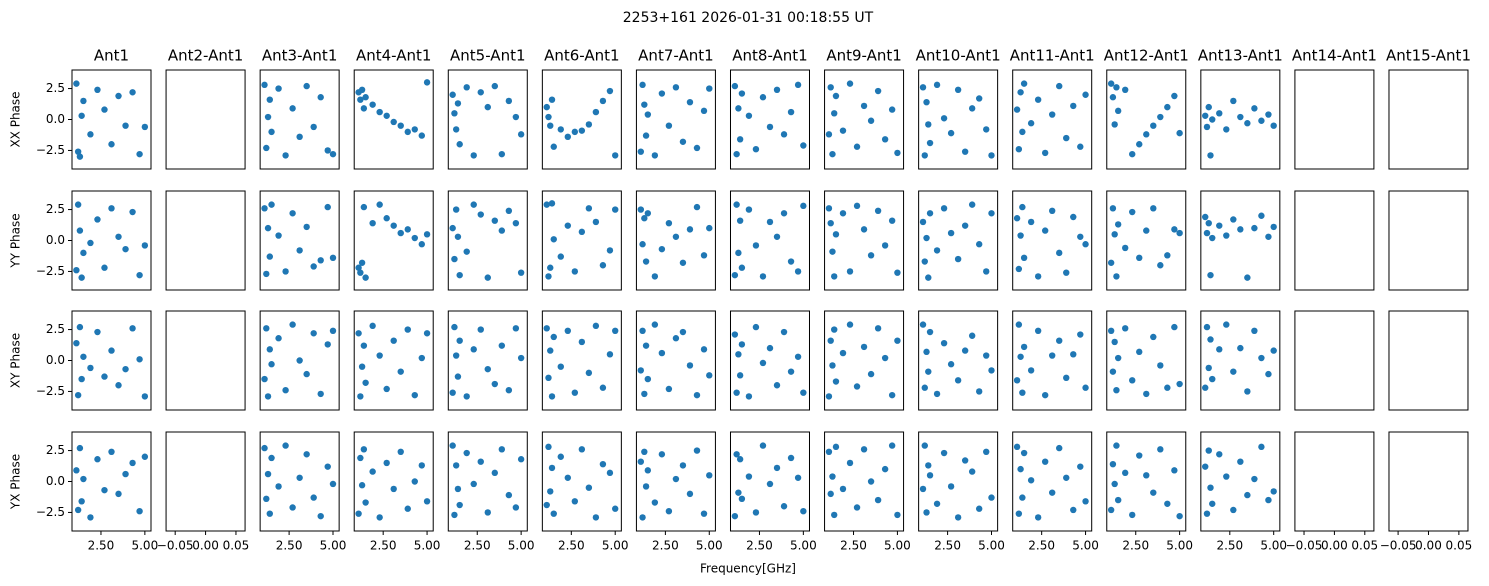 The height and width of the screenshot is (586, 1489). I want to click on y-tick-label: 2.5, so click(55, 88).